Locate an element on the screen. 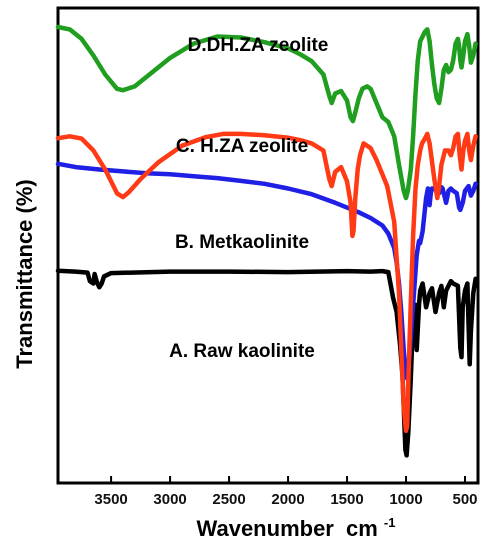 The height and width of the screenshot is (550, 485). x-tick-label: 3500 is located at coordinates (110, 499).